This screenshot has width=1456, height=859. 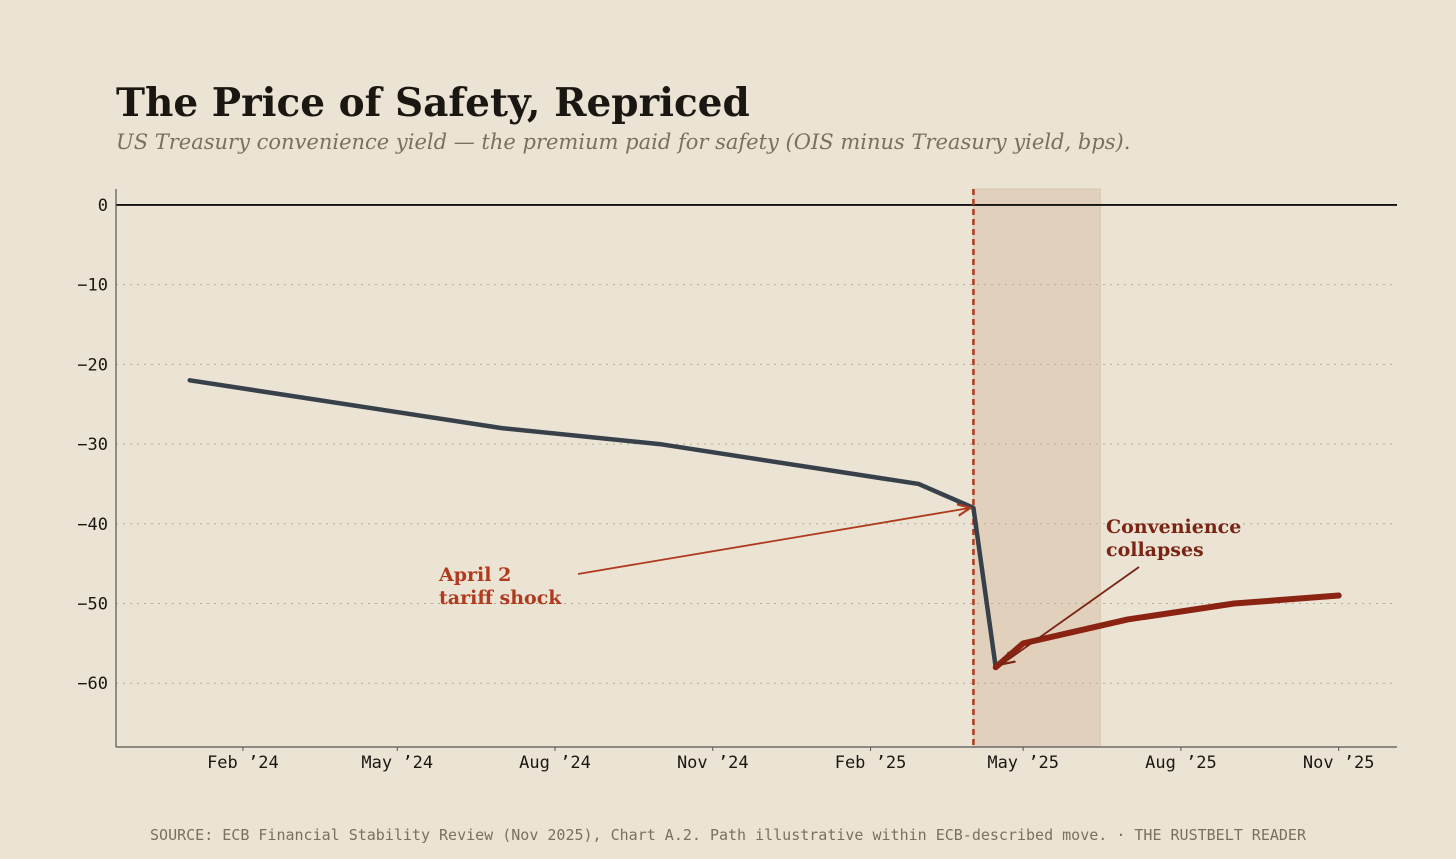 What do you see at coordinates (500, 598) in the screenshot?
I see `annotation-text: tariff shock` at bounding box center [500, 598].